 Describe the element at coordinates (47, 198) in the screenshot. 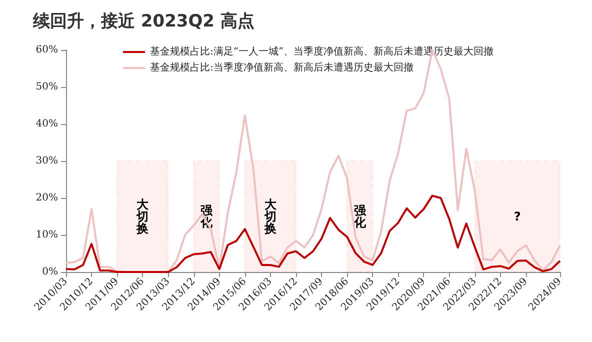

I see `y-tick-label: 20%` at that location.